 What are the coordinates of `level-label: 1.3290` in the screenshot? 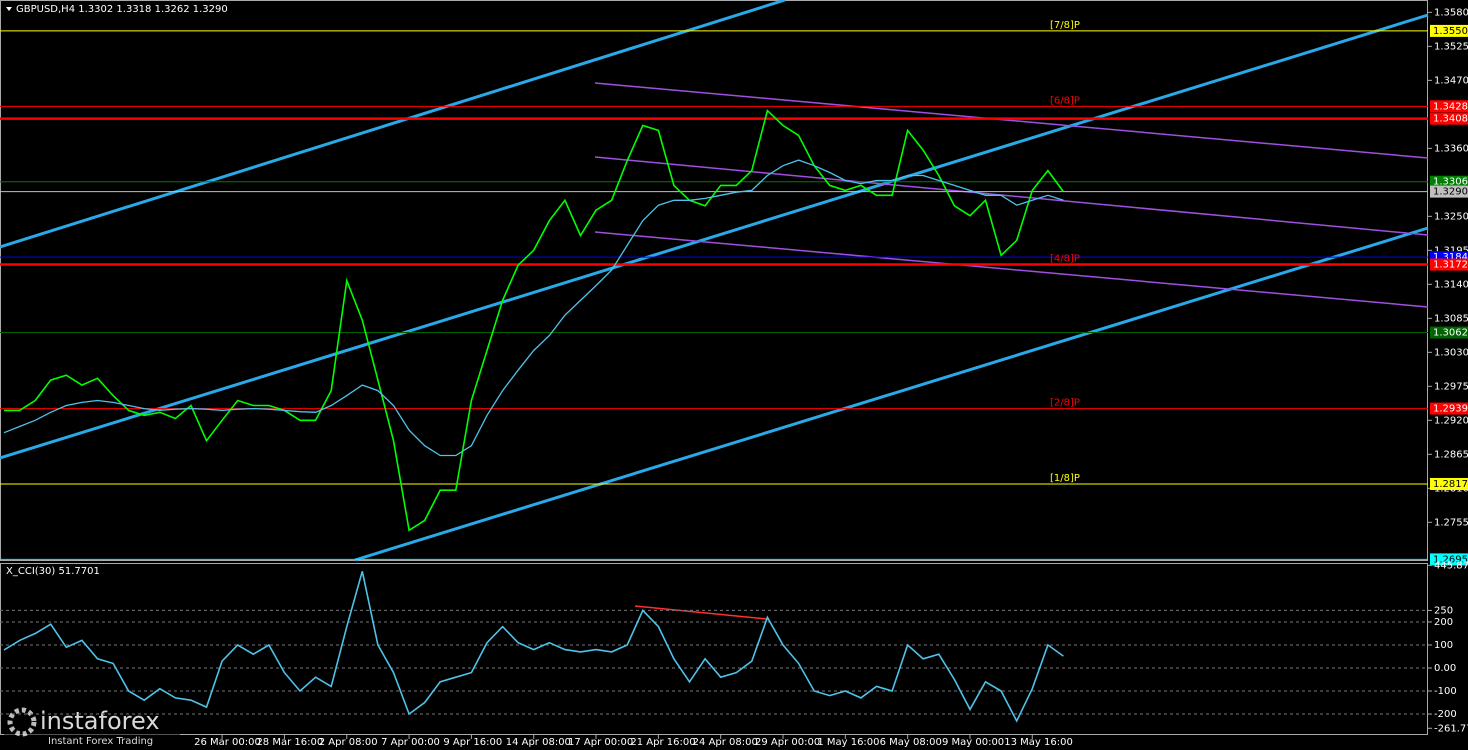 It's located at (1450, 192).